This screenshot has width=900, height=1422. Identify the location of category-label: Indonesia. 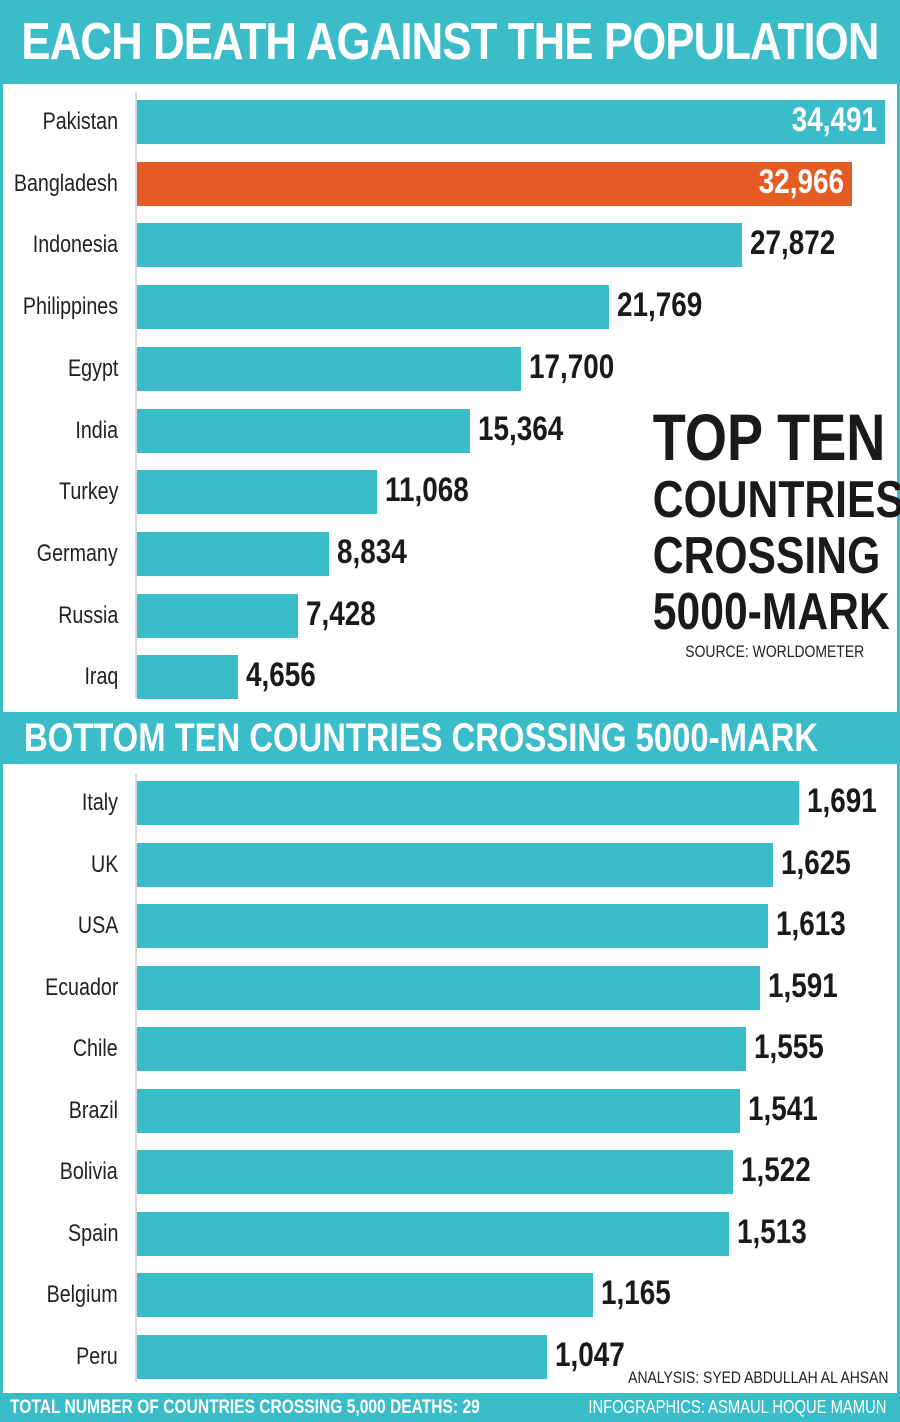
(75, 245).